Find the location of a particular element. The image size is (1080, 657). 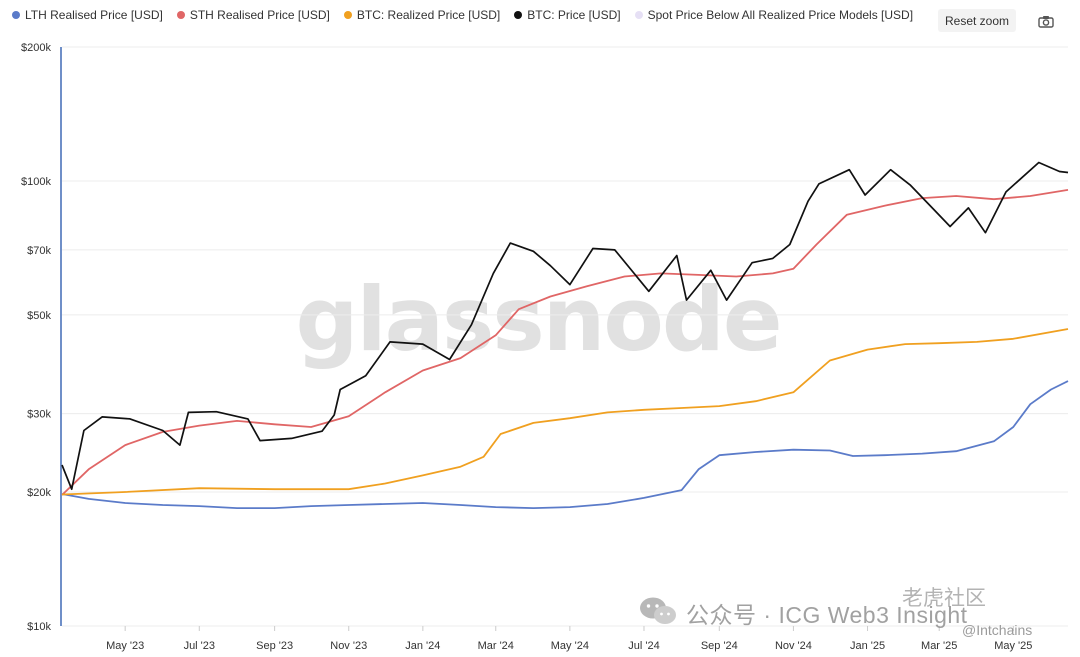

x-tick-label: Nov '23 is located at coordinates (348, 646).